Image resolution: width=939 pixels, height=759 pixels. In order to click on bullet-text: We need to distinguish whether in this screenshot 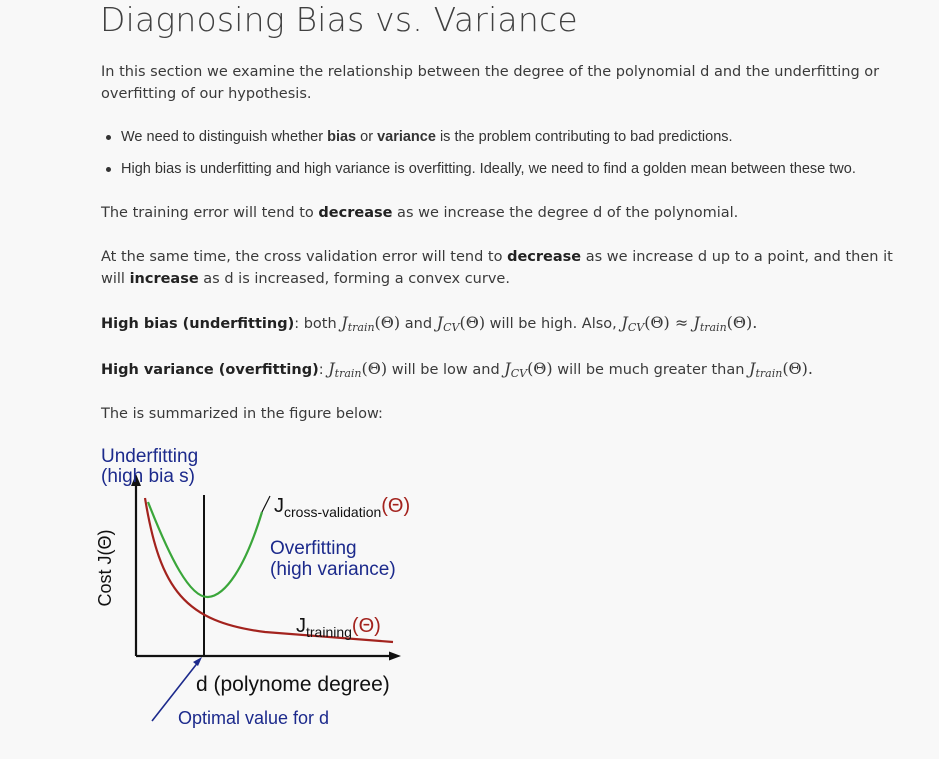, I will do `click(224, 137)`.